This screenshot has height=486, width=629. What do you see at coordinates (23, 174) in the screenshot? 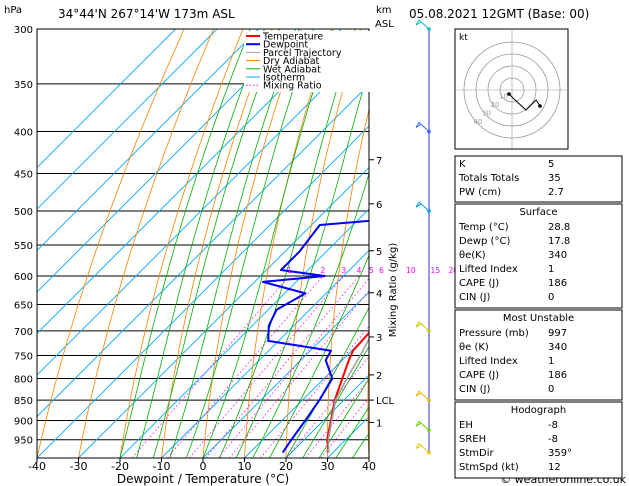
I see `pressure-tick-label: 450` at bounding box center [23, 174].